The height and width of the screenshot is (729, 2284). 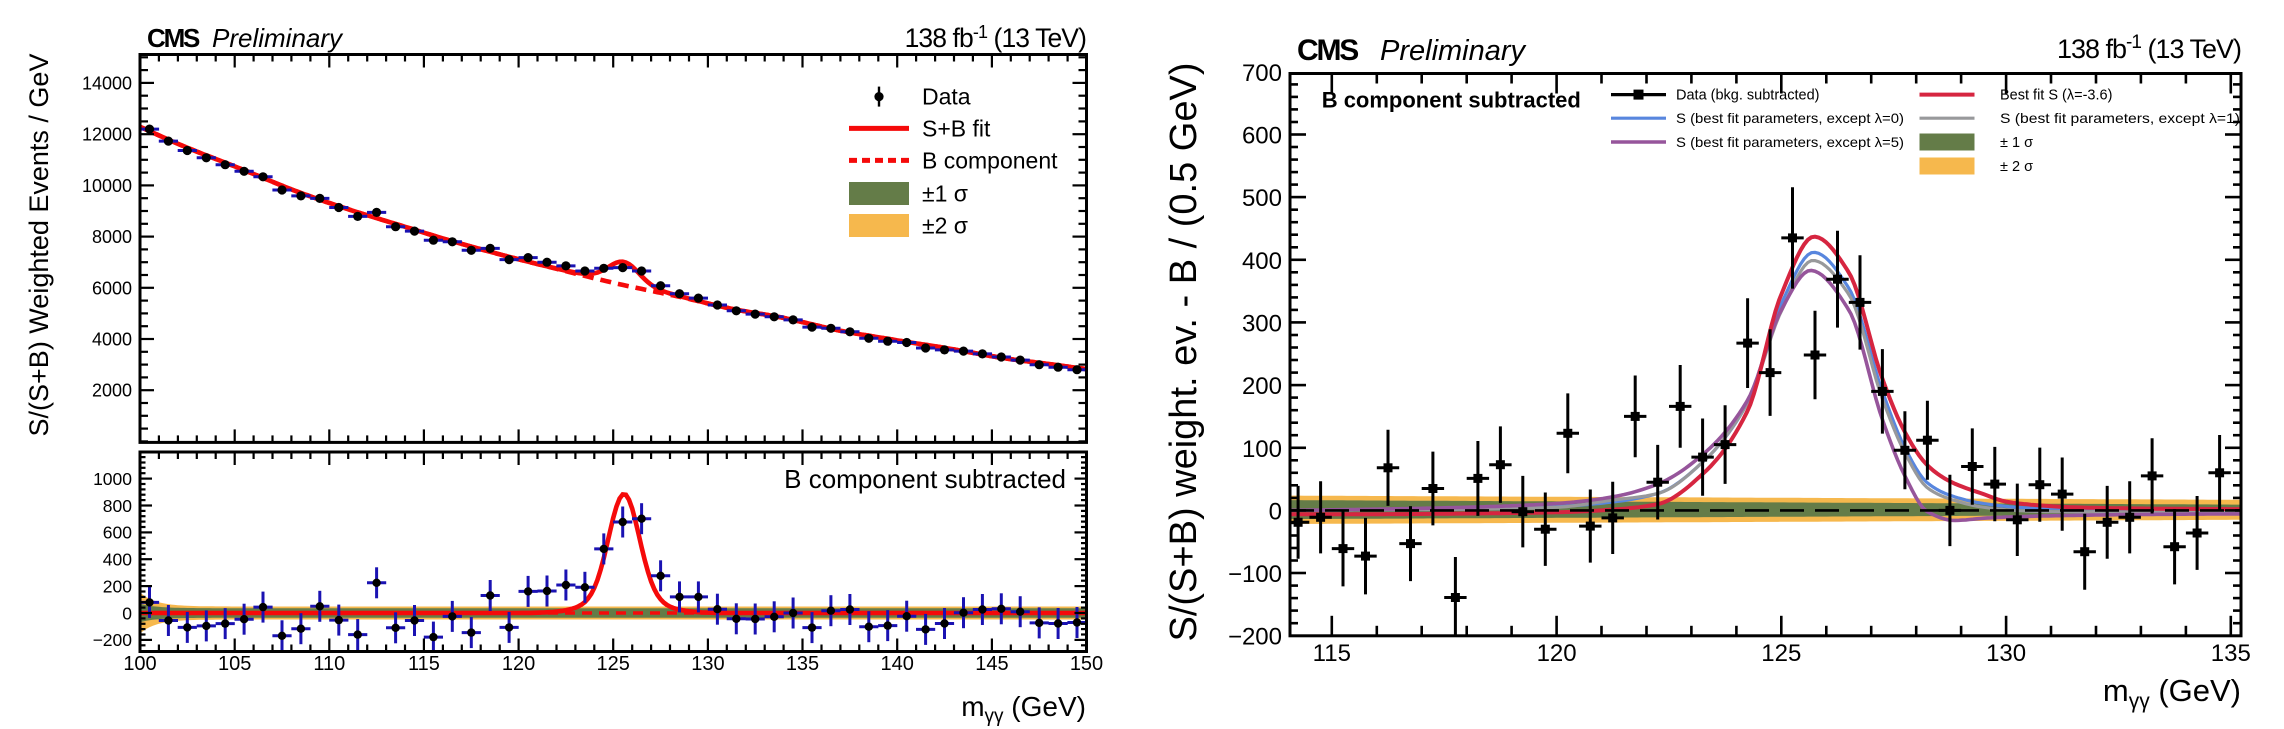 What do you see at coordinates (1086, 664) in the screenshot?
I see `svg-text: 150` at bounding box center [1086, 664].